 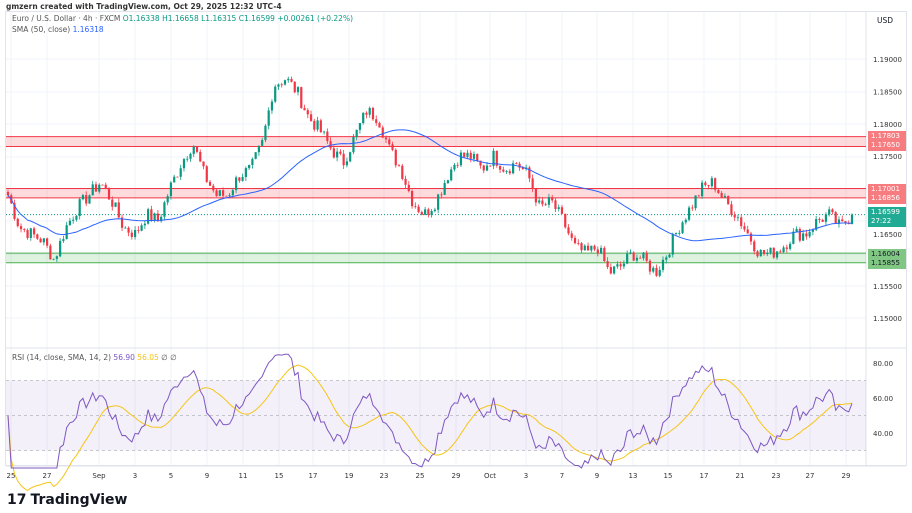 What do you see at coordinates (887, 60) in the screenshot?
I see `price-tick: 1.19000` at bounding box center [887, 60].